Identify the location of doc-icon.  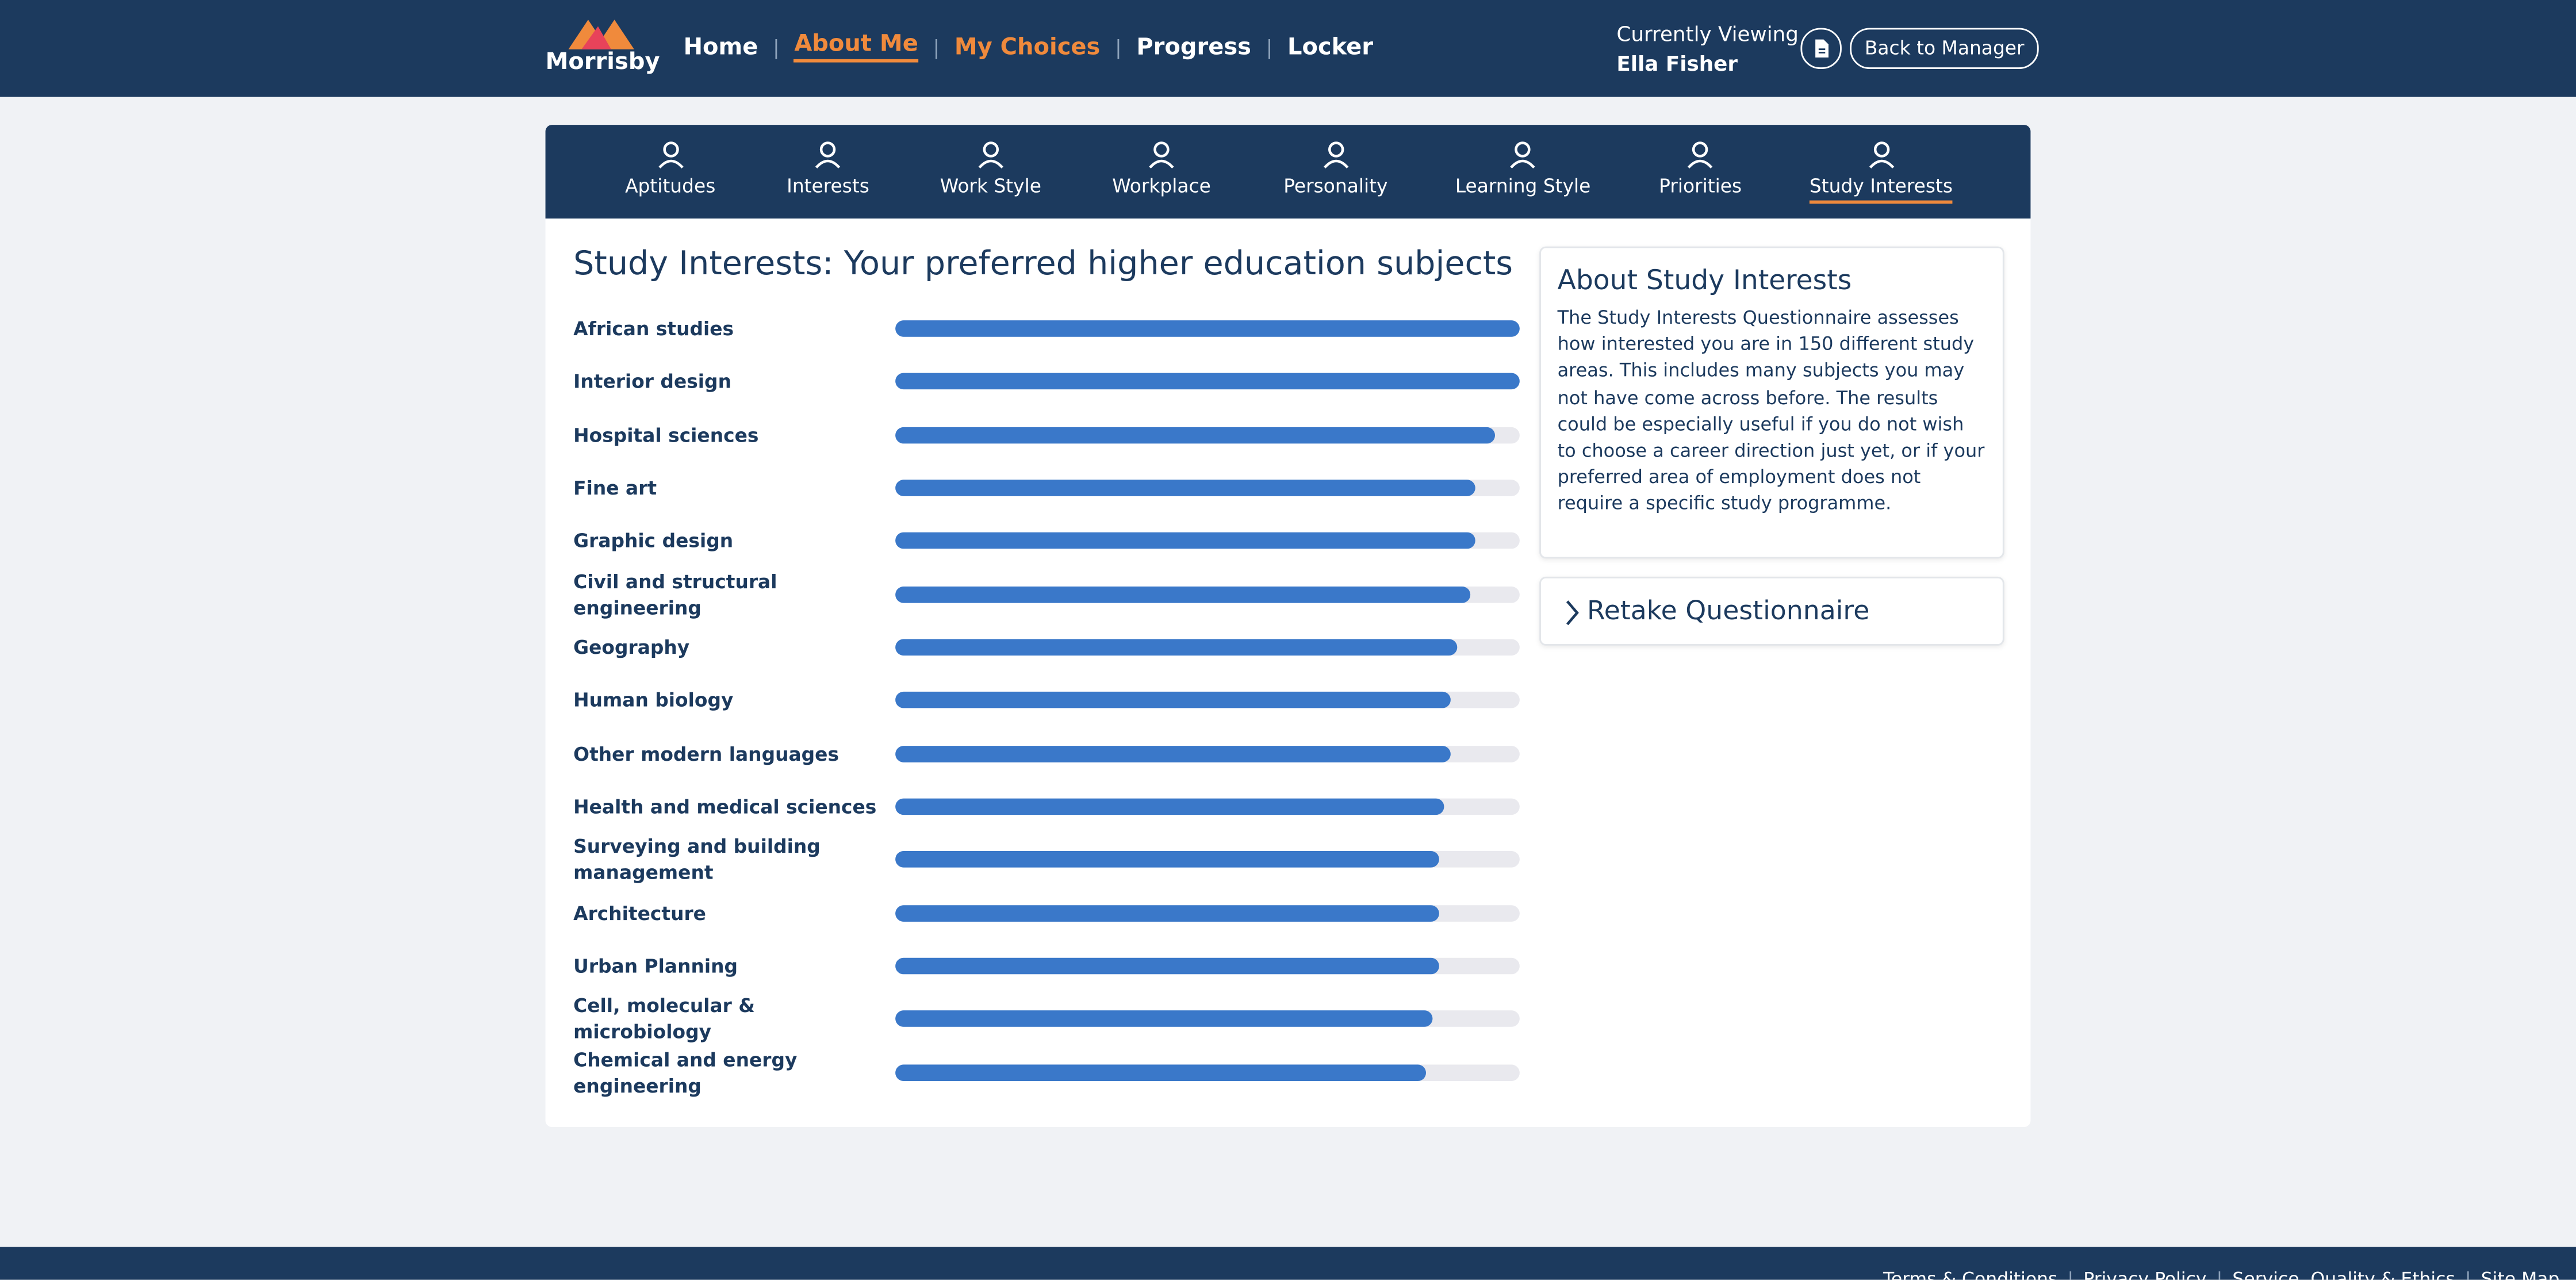
(1821, 49).